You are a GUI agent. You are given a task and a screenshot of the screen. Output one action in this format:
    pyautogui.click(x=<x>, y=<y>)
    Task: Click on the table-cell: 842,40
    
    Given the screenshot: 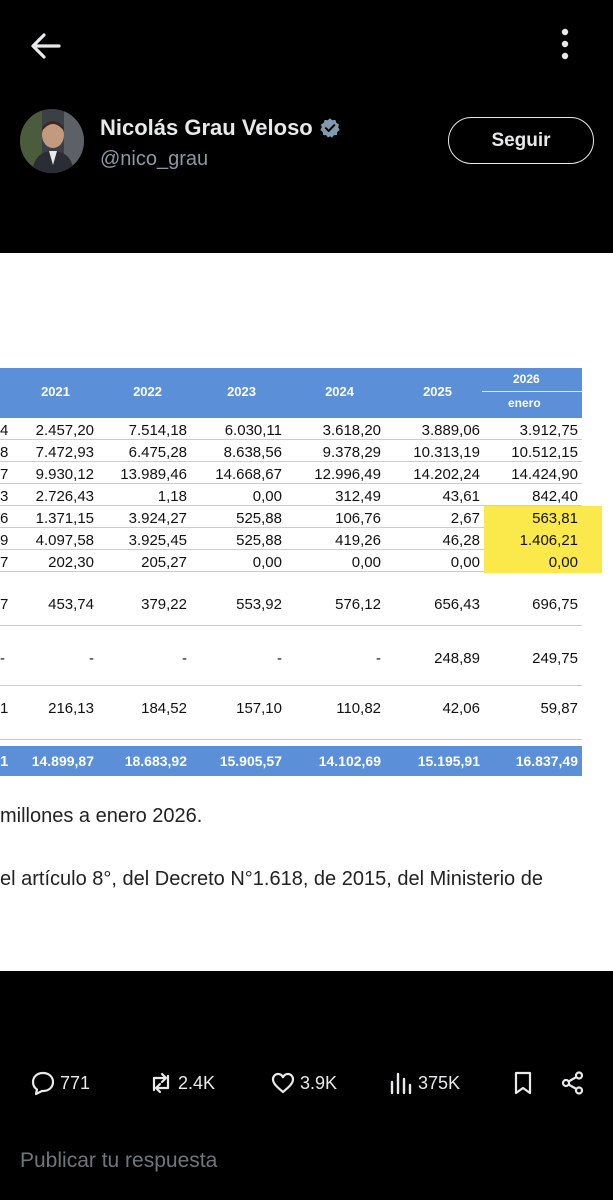 What is the action you would take?
    pyautogui.click(x=555, y=496)
    